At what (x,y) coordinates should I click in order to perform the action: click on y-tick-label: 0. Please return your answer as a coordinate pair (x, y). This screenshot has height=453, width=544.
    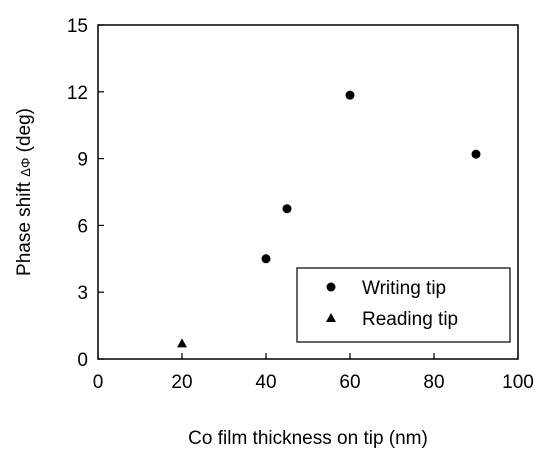
    Looking at the image, I should click on (82, 360).